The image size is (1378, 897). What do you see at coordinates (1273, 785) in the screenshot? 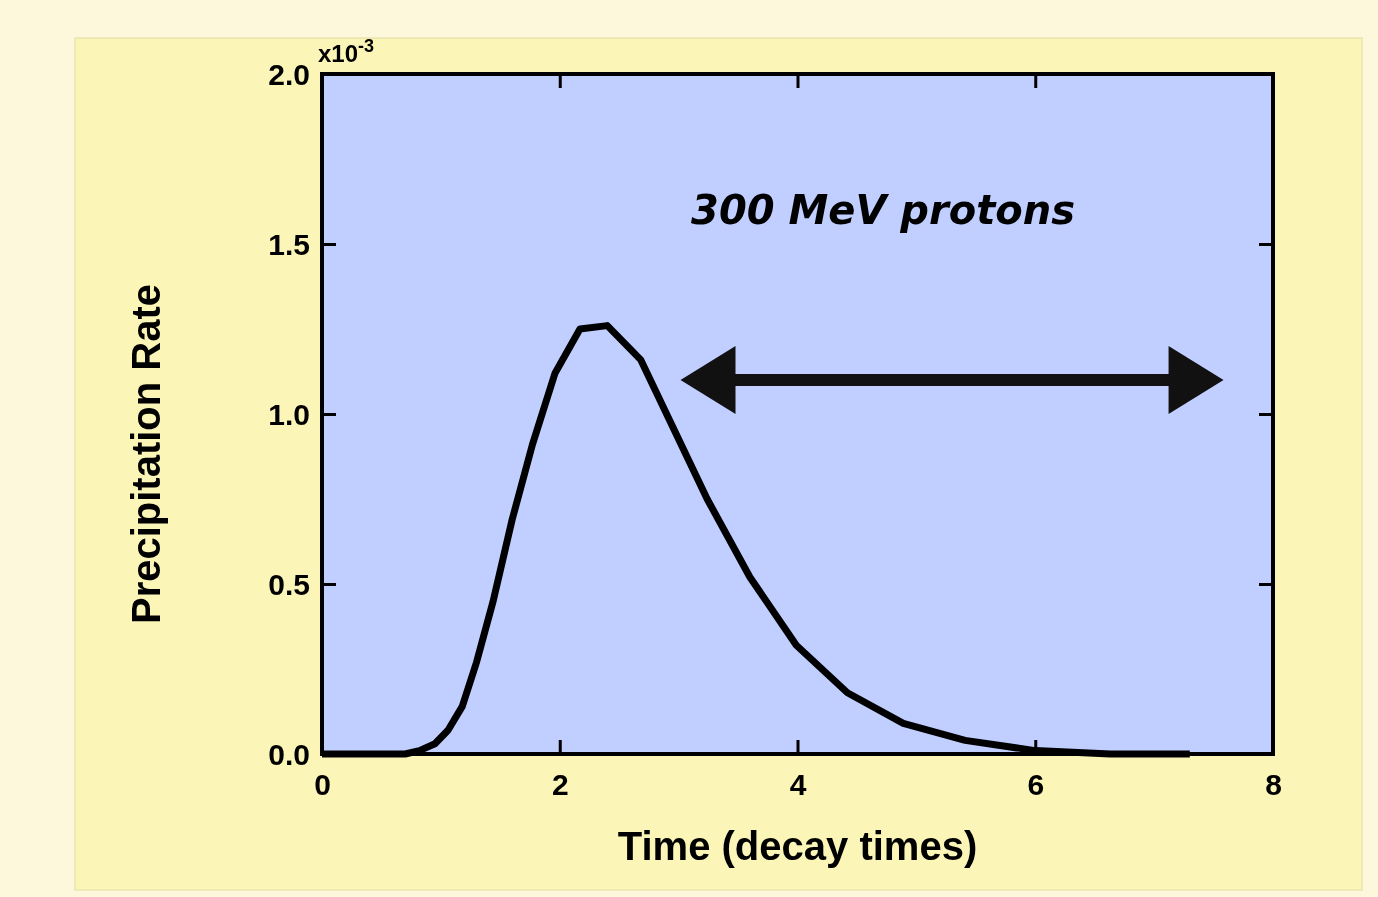
I see `x-tick-label: 8` at bounding box center [1273, 785].